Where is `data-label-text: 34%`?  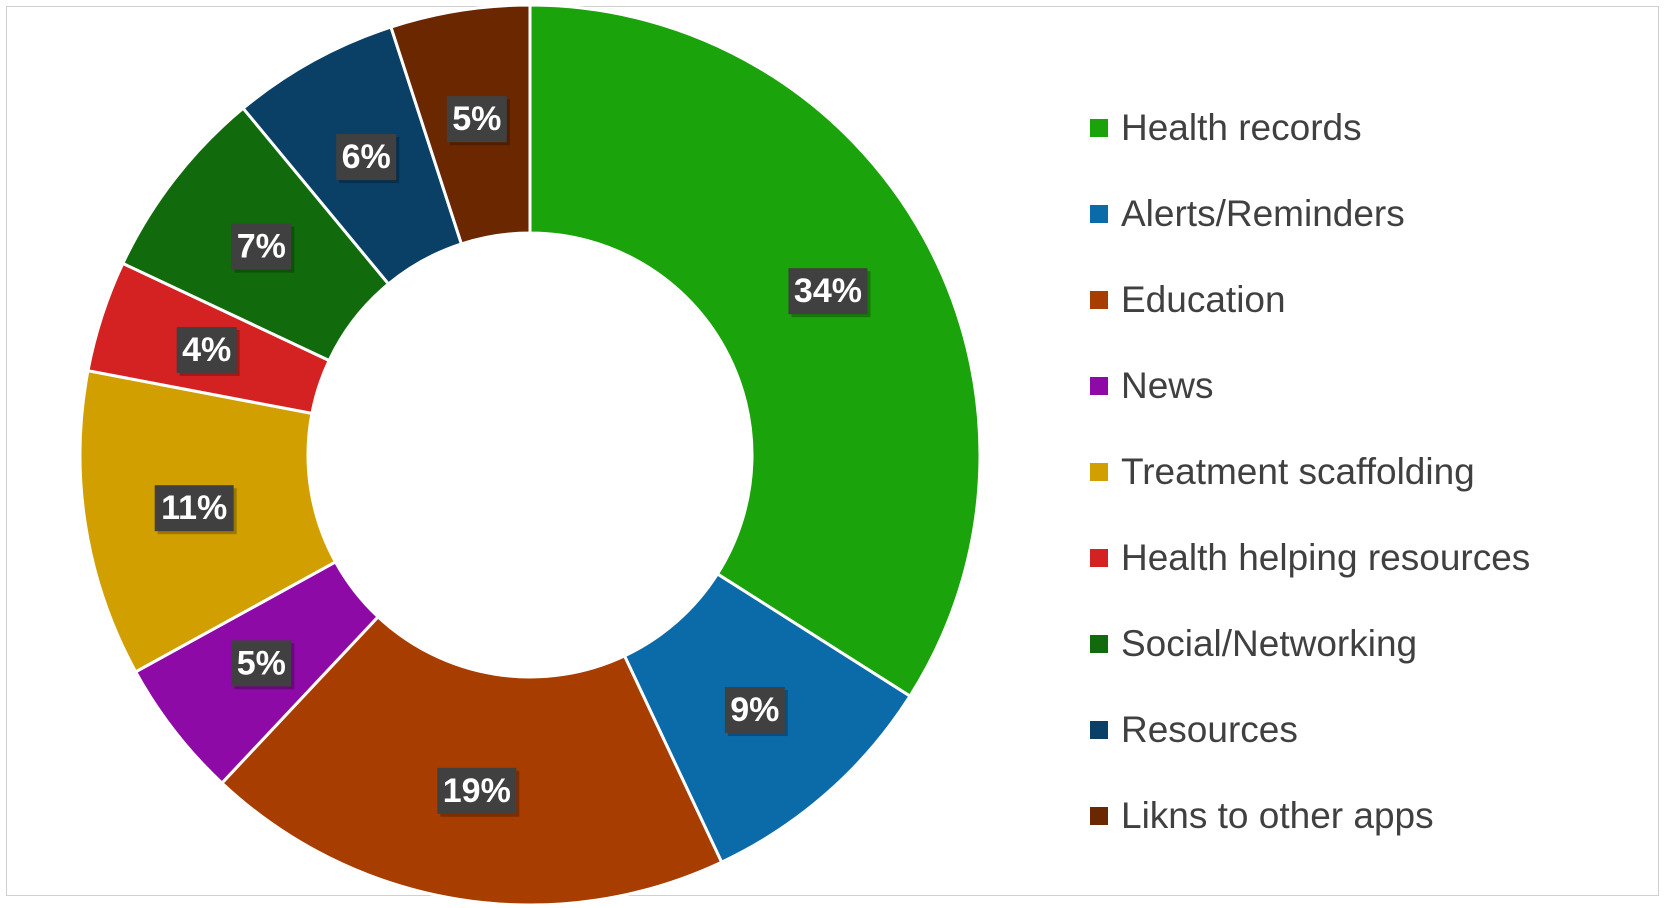 data-label-text: 34% is located at coordinates (828, 291).